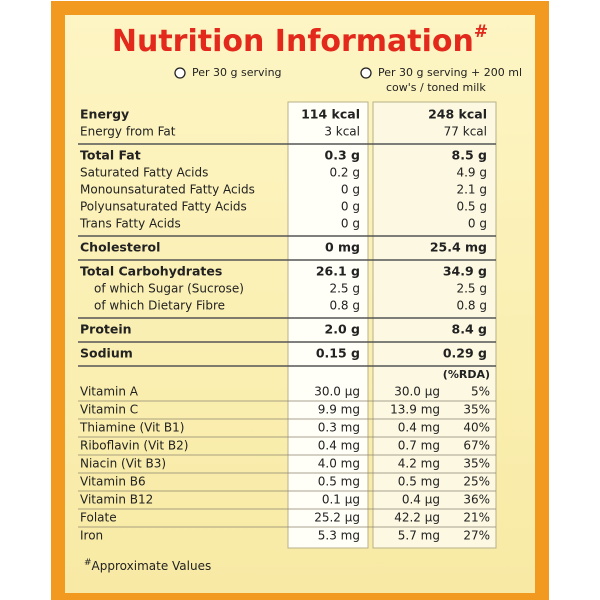 The width and height of the screenshot is (600, 600). I want to click on milk-value: 0.5 mg, so click(419, 482).